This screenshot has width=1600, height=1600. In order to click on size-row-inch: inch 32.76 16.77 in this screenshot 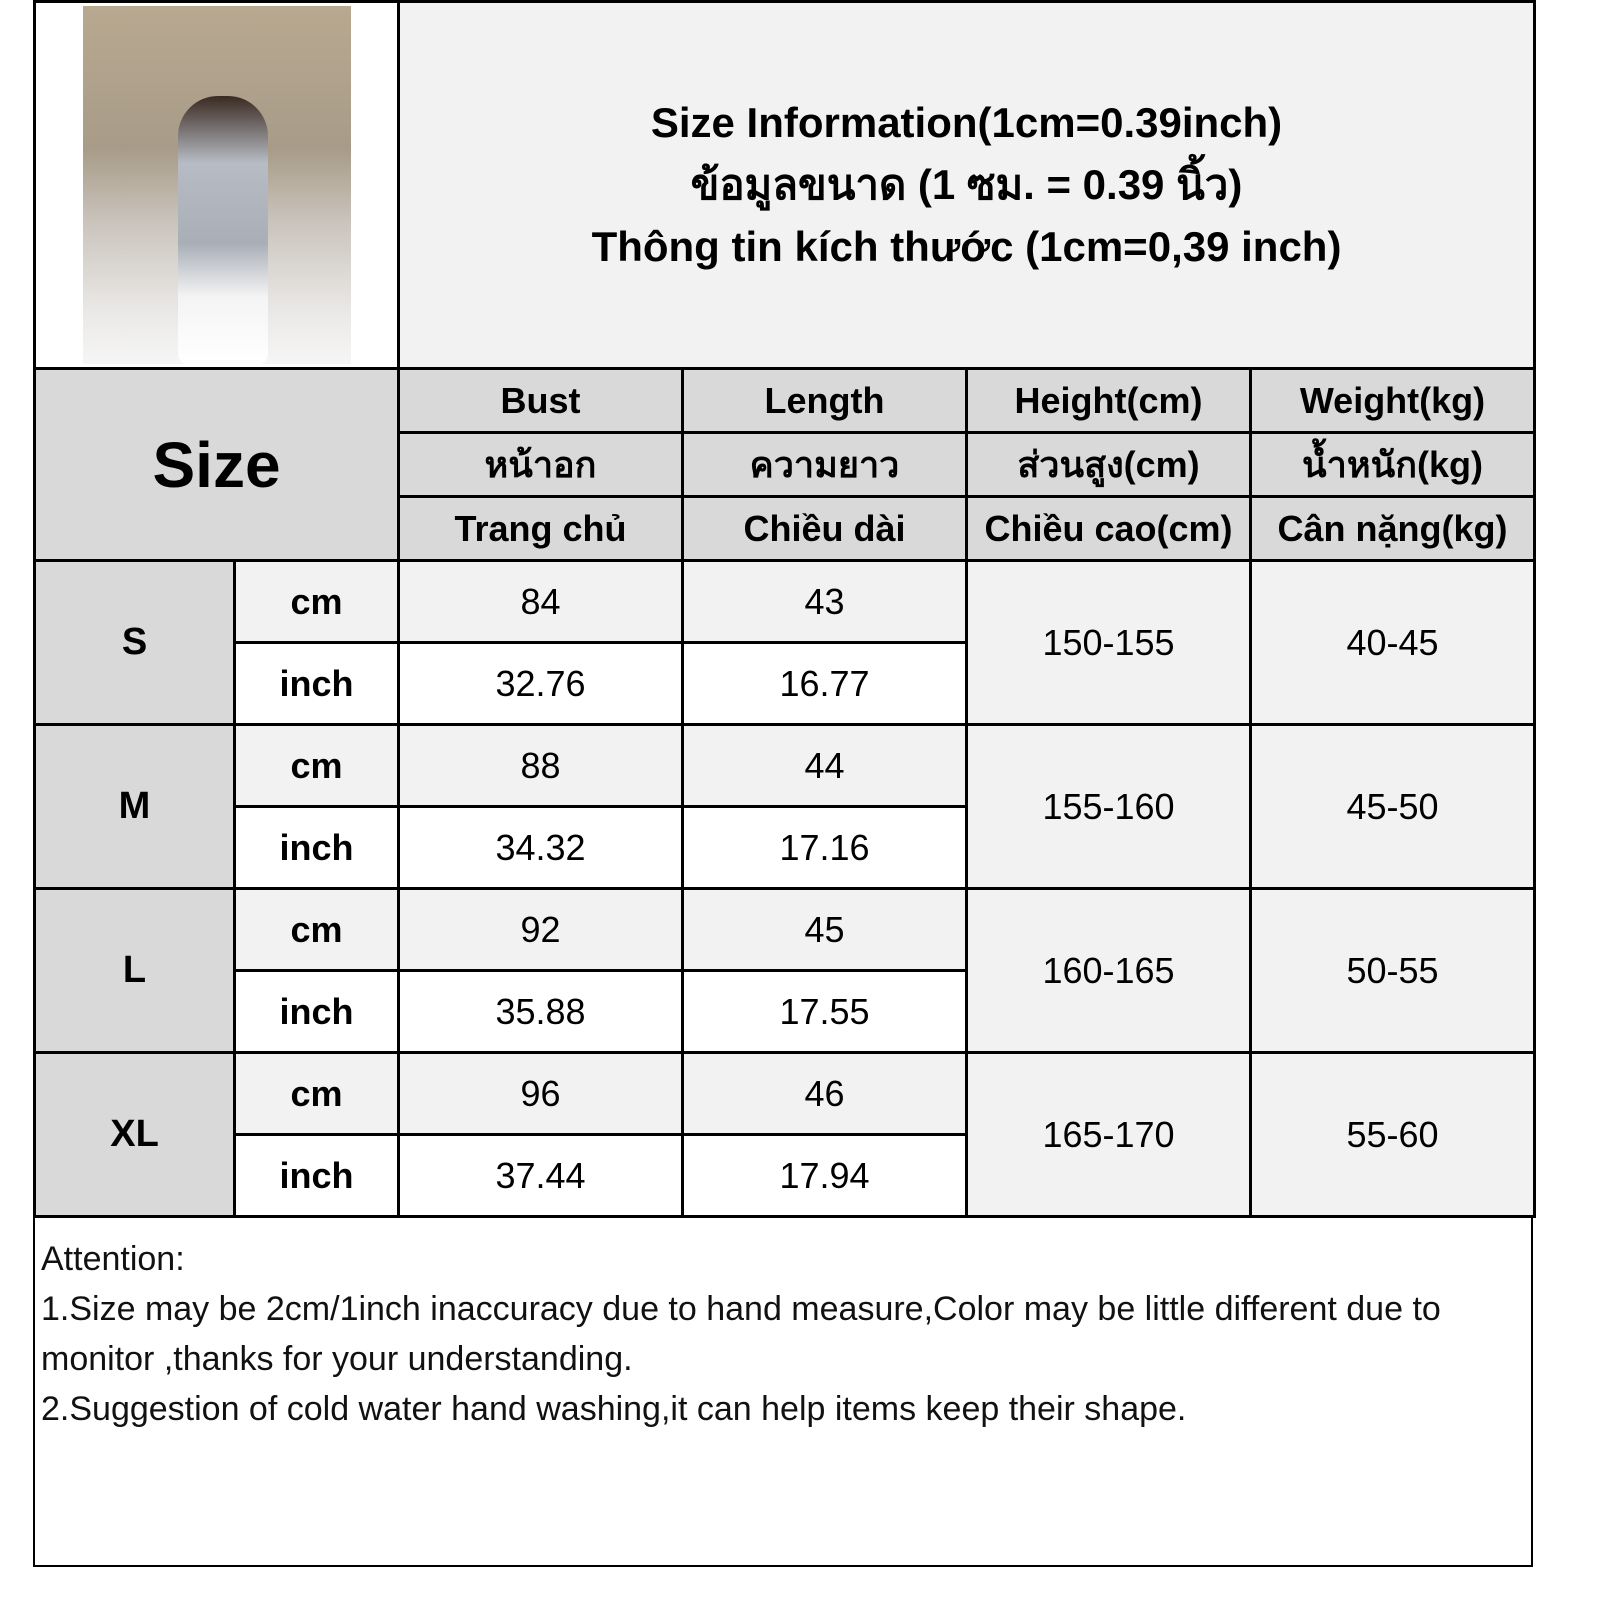, I will do `click(785, 683)`.